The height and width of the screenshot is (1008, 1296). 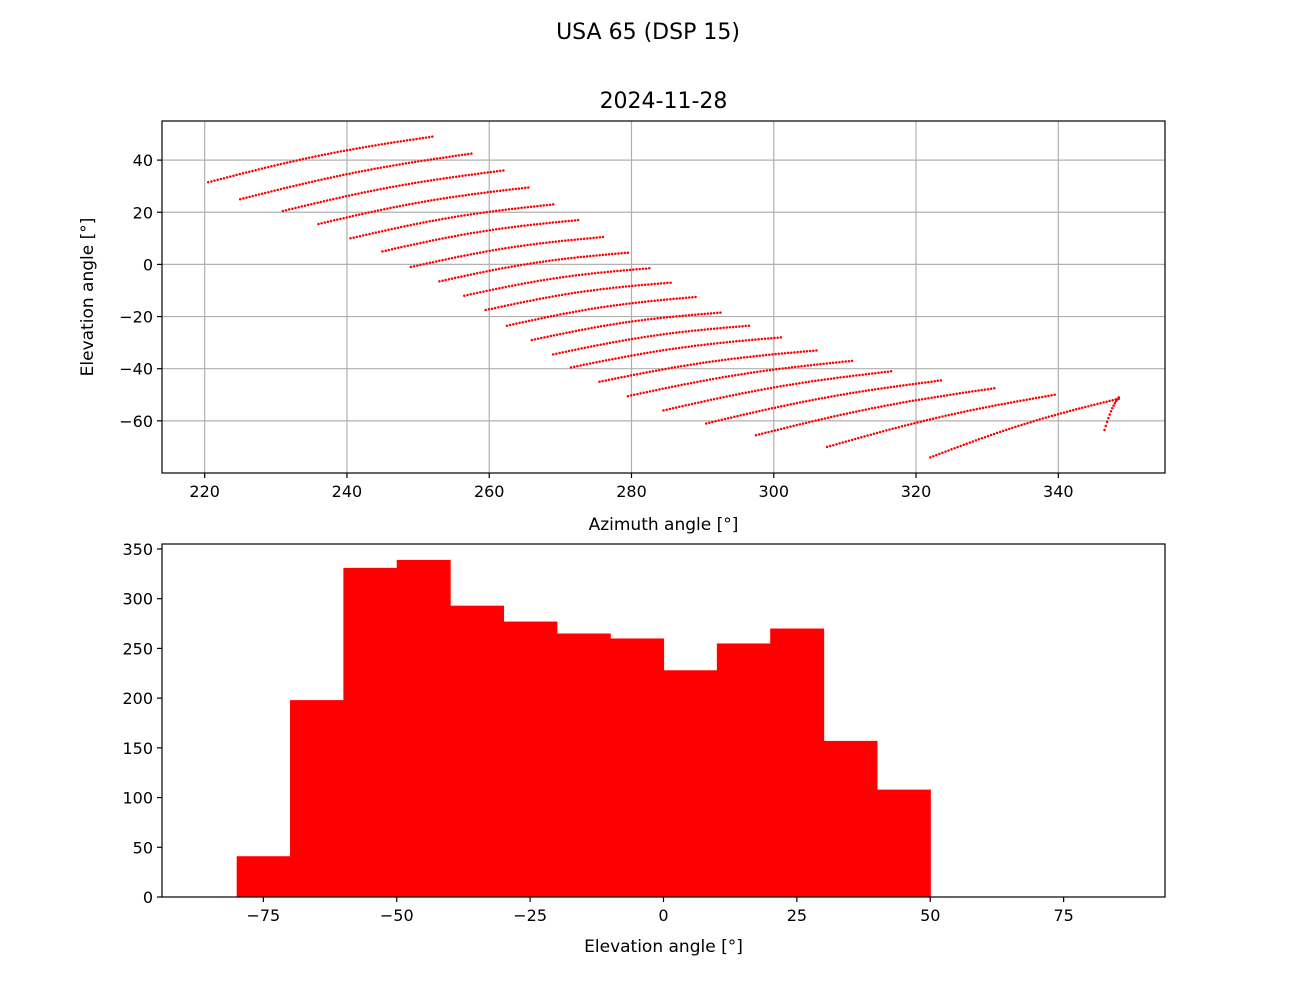 I want to click on histogram-x-tick-label: 25, so click(x=797, y=915).